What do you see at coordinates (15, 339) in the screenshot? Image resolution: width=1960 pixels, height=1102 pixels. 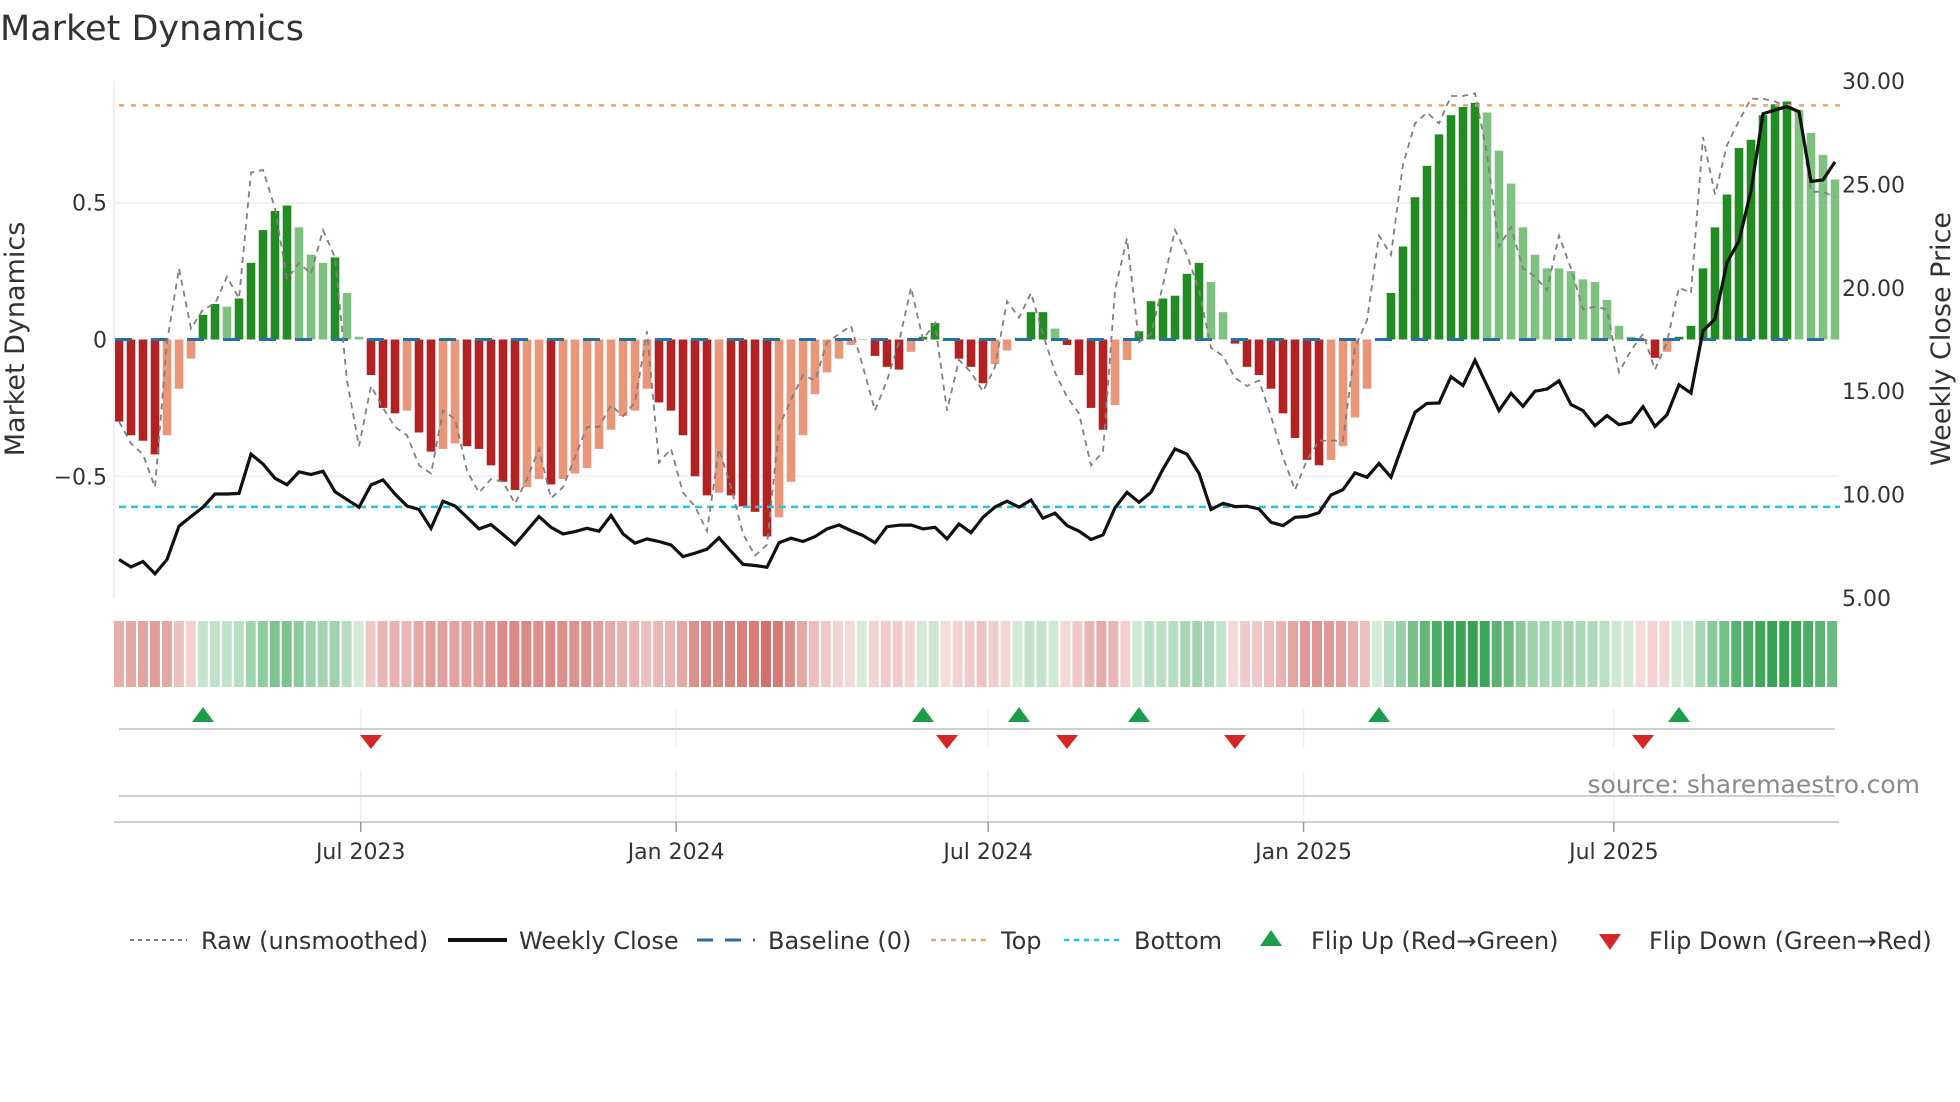 I see `left-axis-title: Market Dynamics` at bounding box center [15, 339].